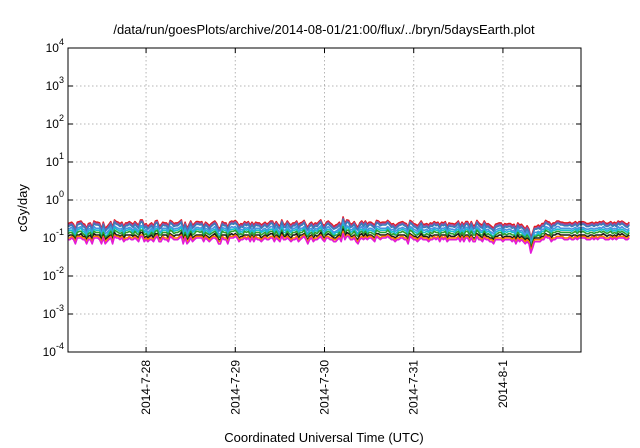 This screenshot has height=448, width=640. I want to click on y-tick-label: 10⁰, so click(55, 198).